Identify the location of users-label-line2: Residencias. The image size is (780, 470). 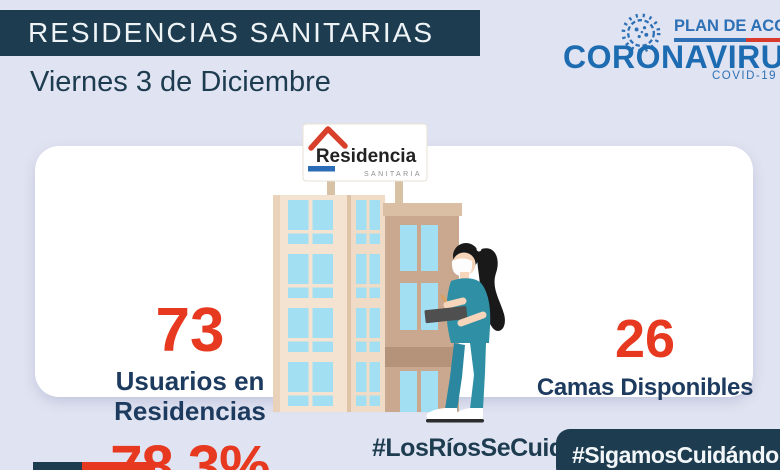
(190, 411).